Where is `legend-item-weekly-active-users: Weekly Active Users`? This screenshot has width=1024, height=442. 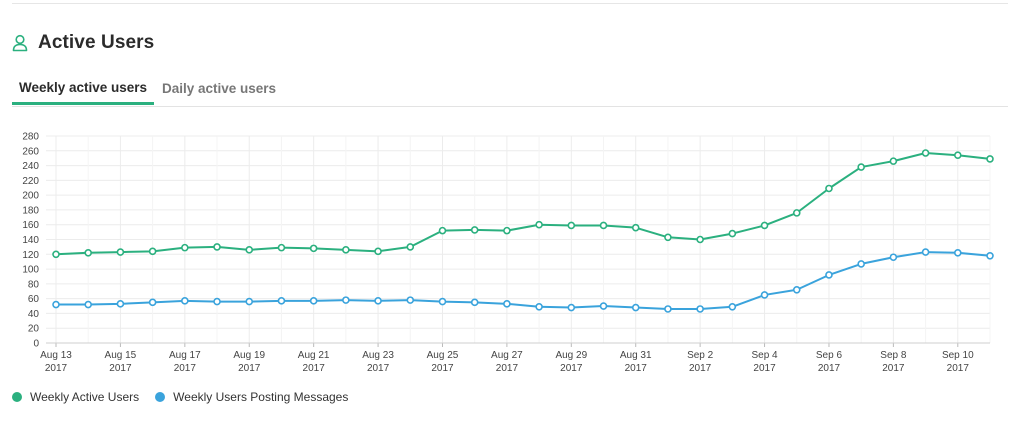
legend-item-weekly-active-users: Weekly Active Users is located at coordinates (75, 397).